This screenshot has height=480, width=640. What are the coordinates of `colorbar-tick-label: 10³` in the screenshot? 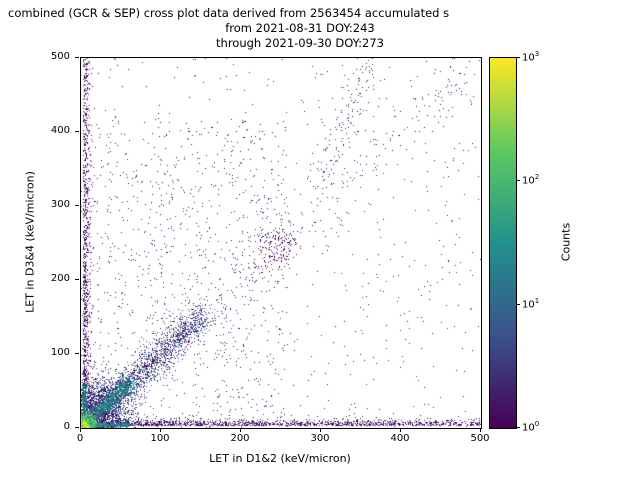 It's located at (531, 57).